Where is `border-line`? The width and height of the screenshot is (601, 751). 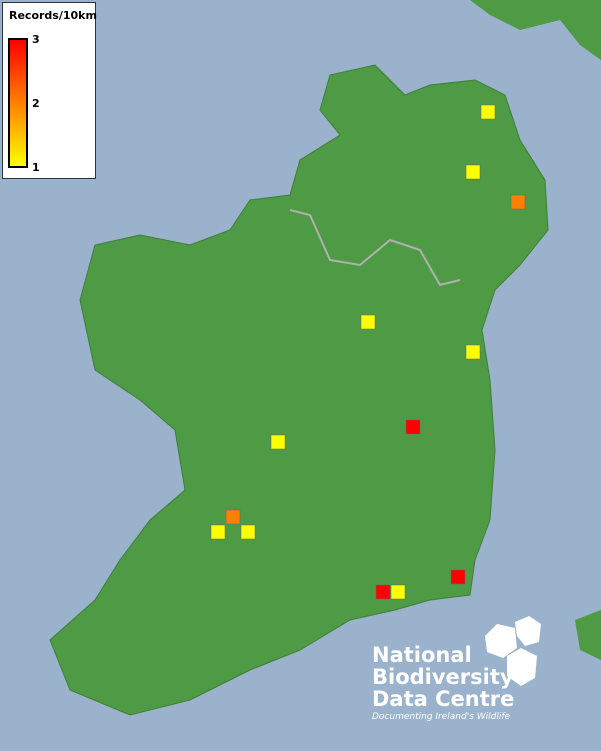
border-line is located at coordinates (375, 248).